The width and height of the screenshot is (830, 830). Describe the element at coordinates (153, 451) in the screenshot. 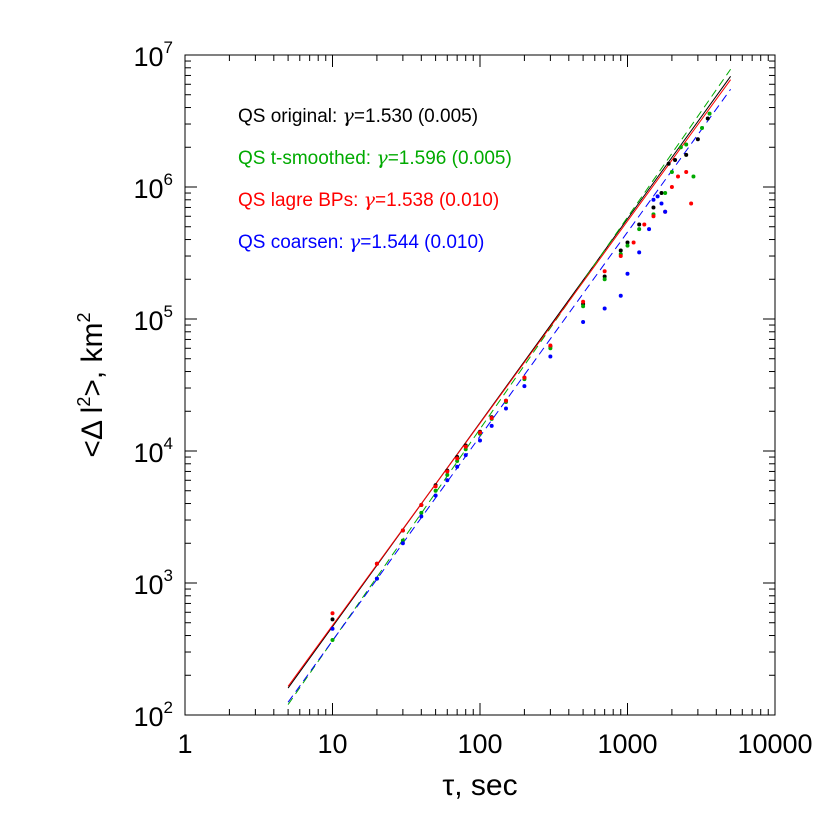

I see `y-tick-label: 10⁴` at that location.